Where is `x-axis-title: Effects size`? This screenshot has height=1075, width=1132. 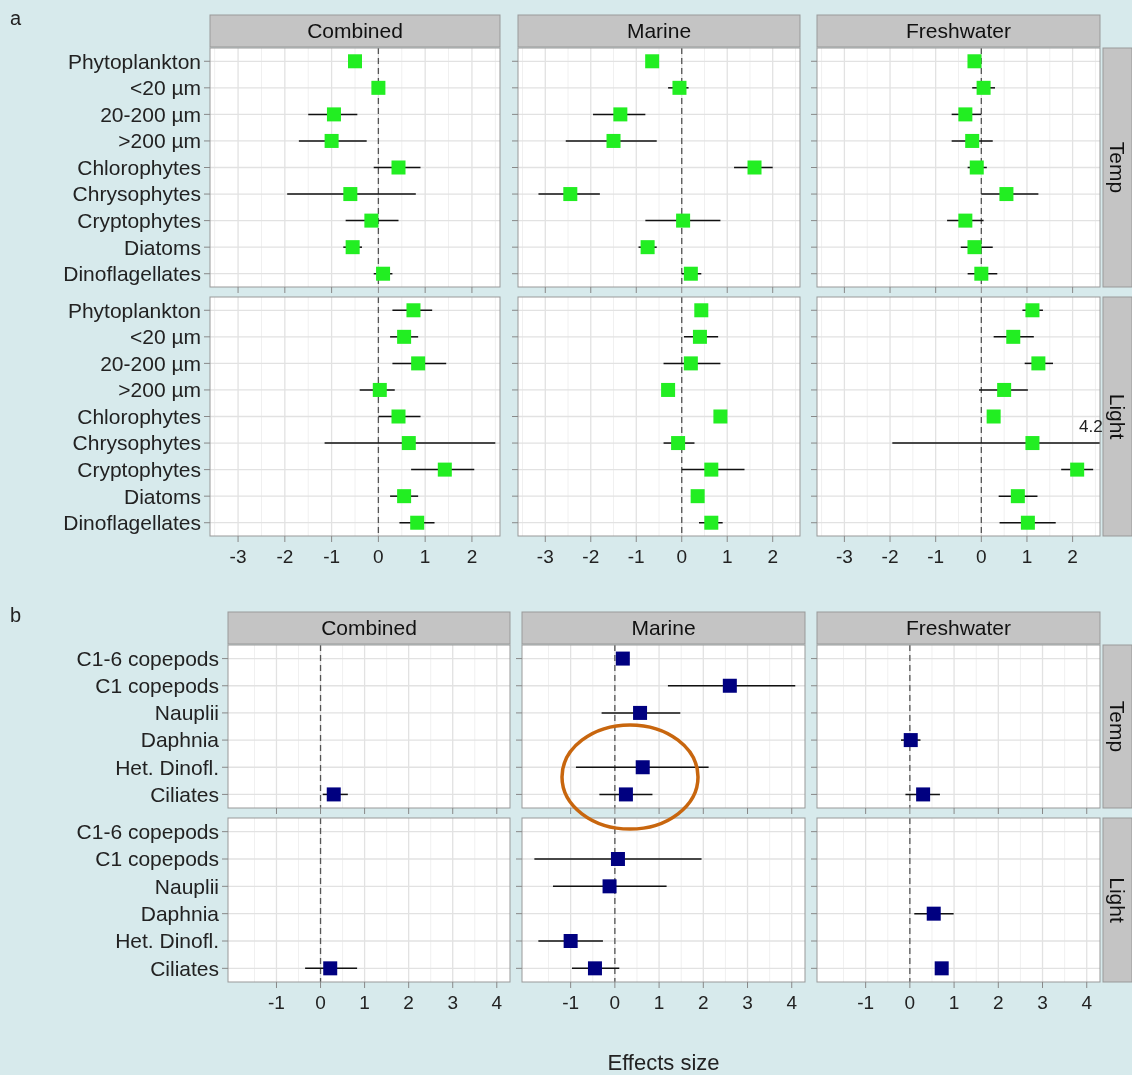 x-axis-title: Effects size is located at coordinates (663, 1062).